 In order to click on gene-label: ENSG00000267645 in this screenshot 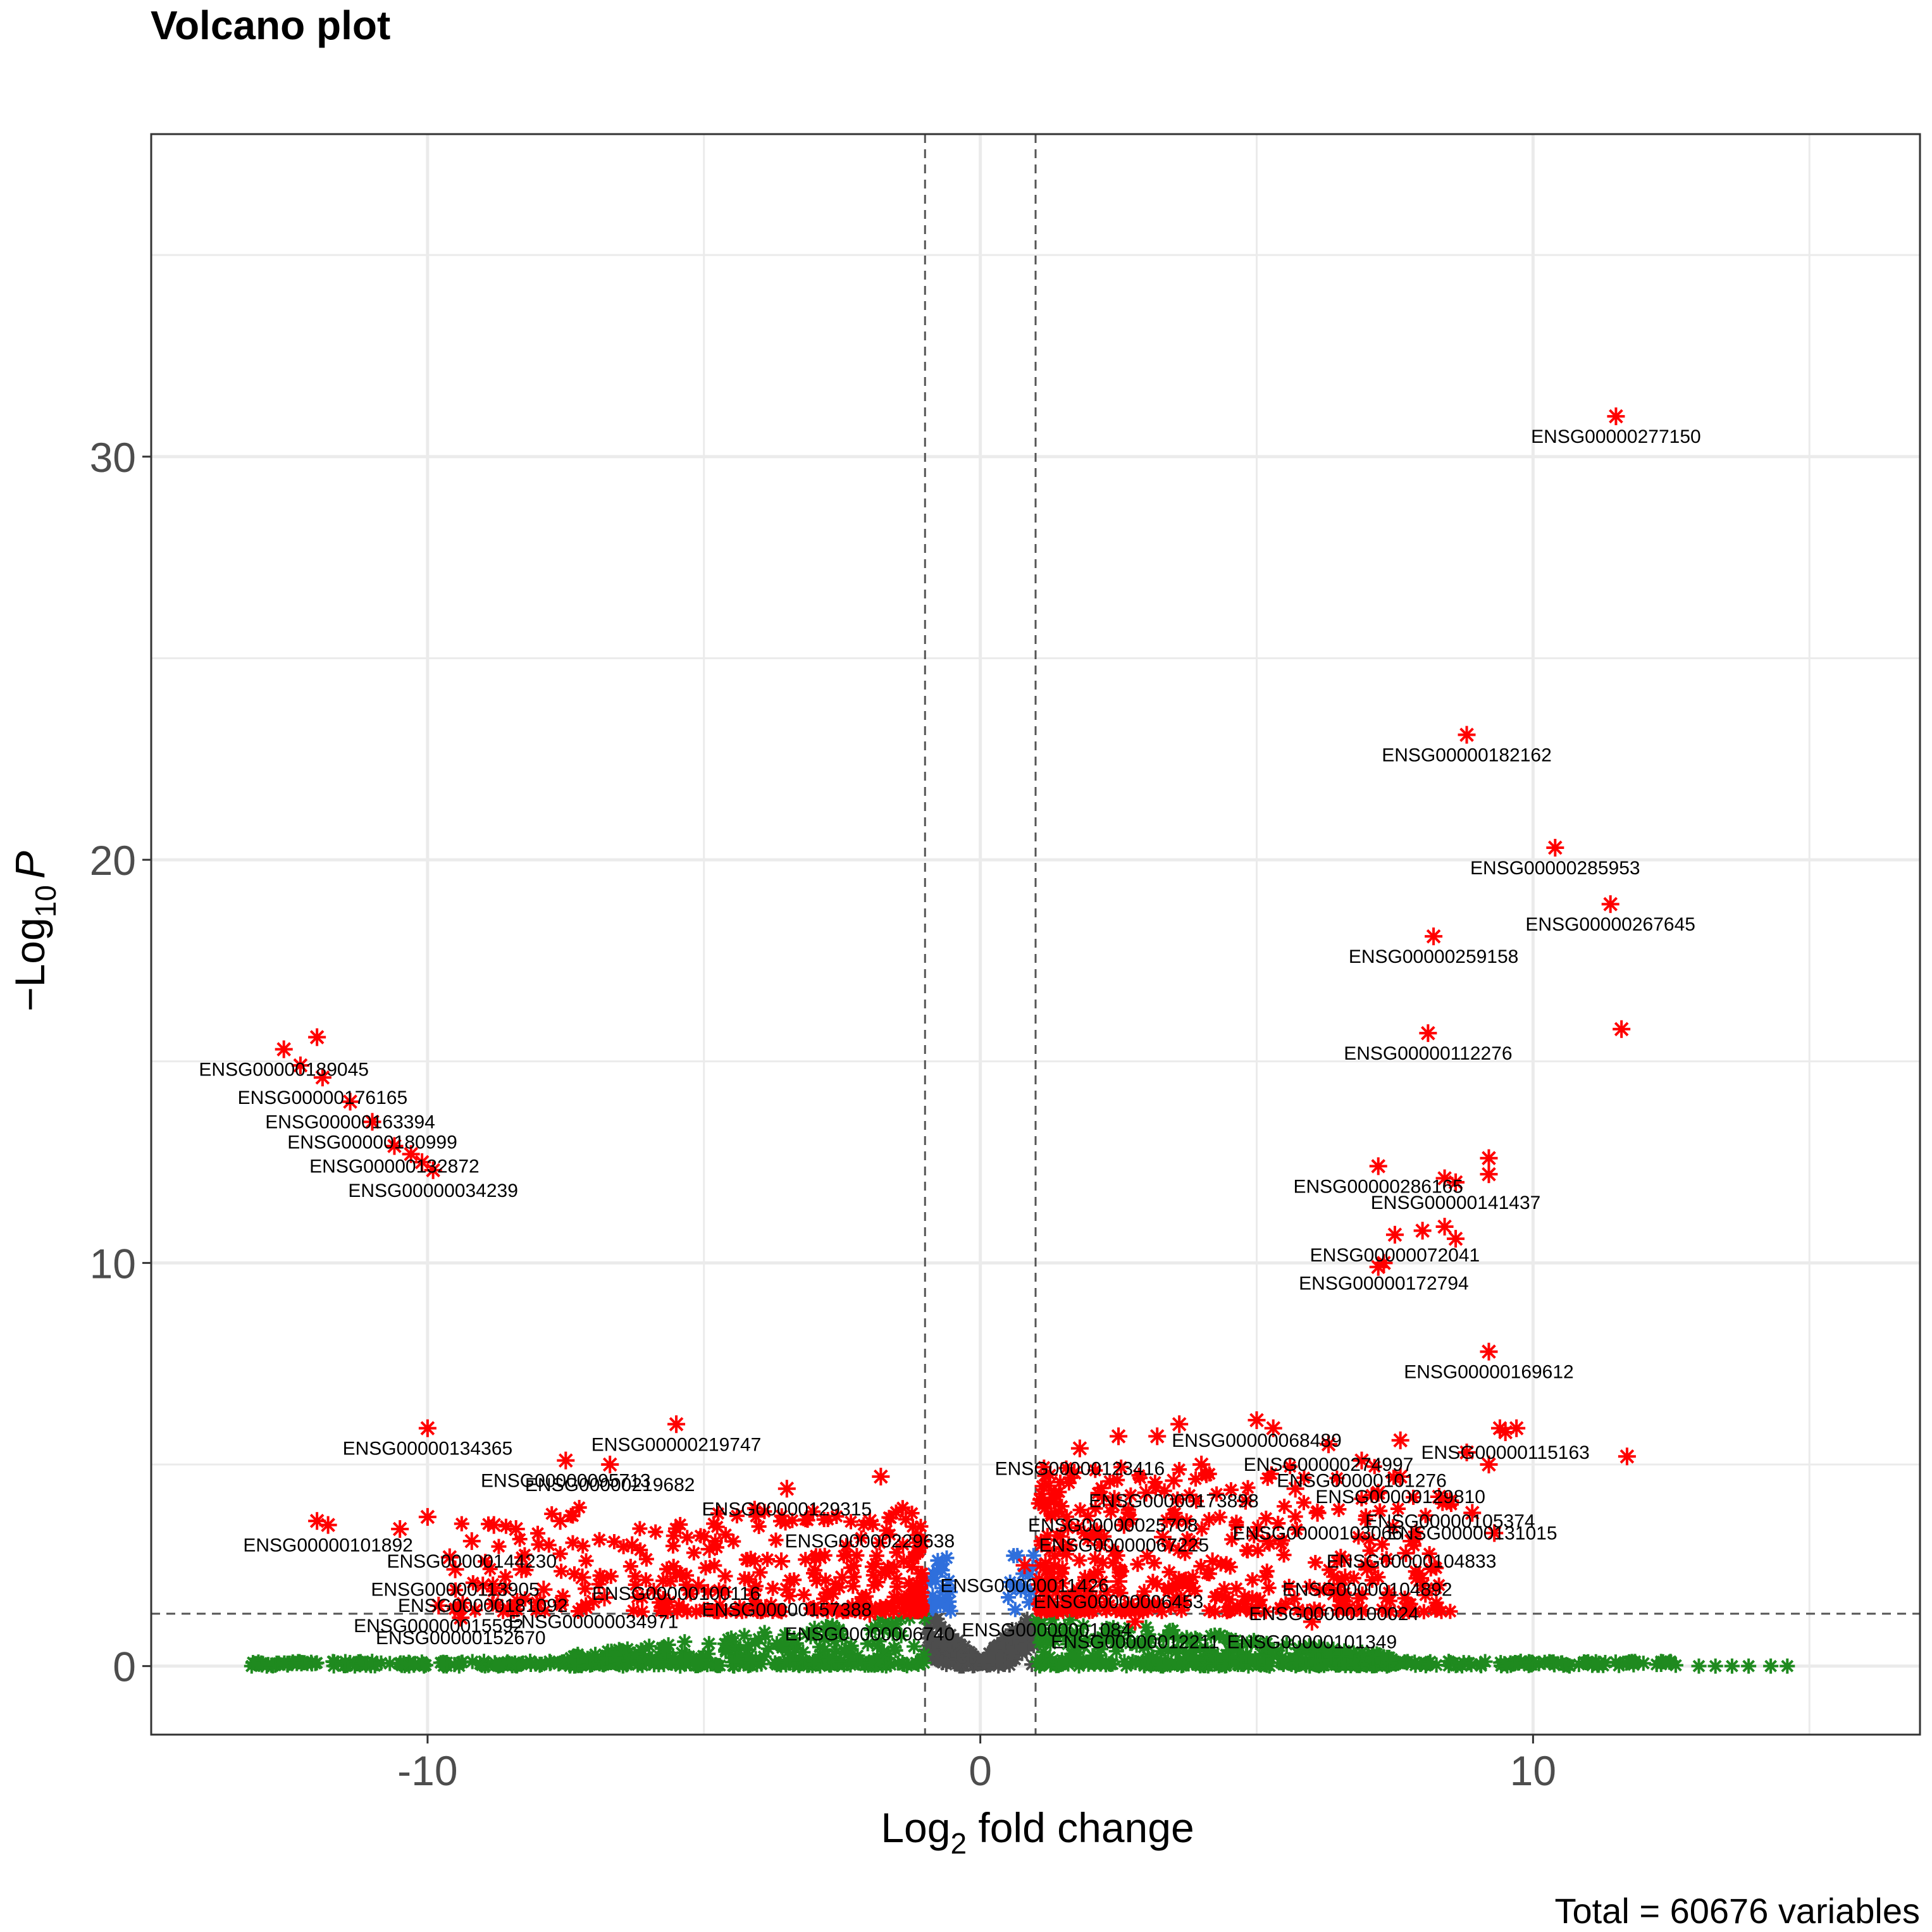, I will do `click(1610, 924)`.